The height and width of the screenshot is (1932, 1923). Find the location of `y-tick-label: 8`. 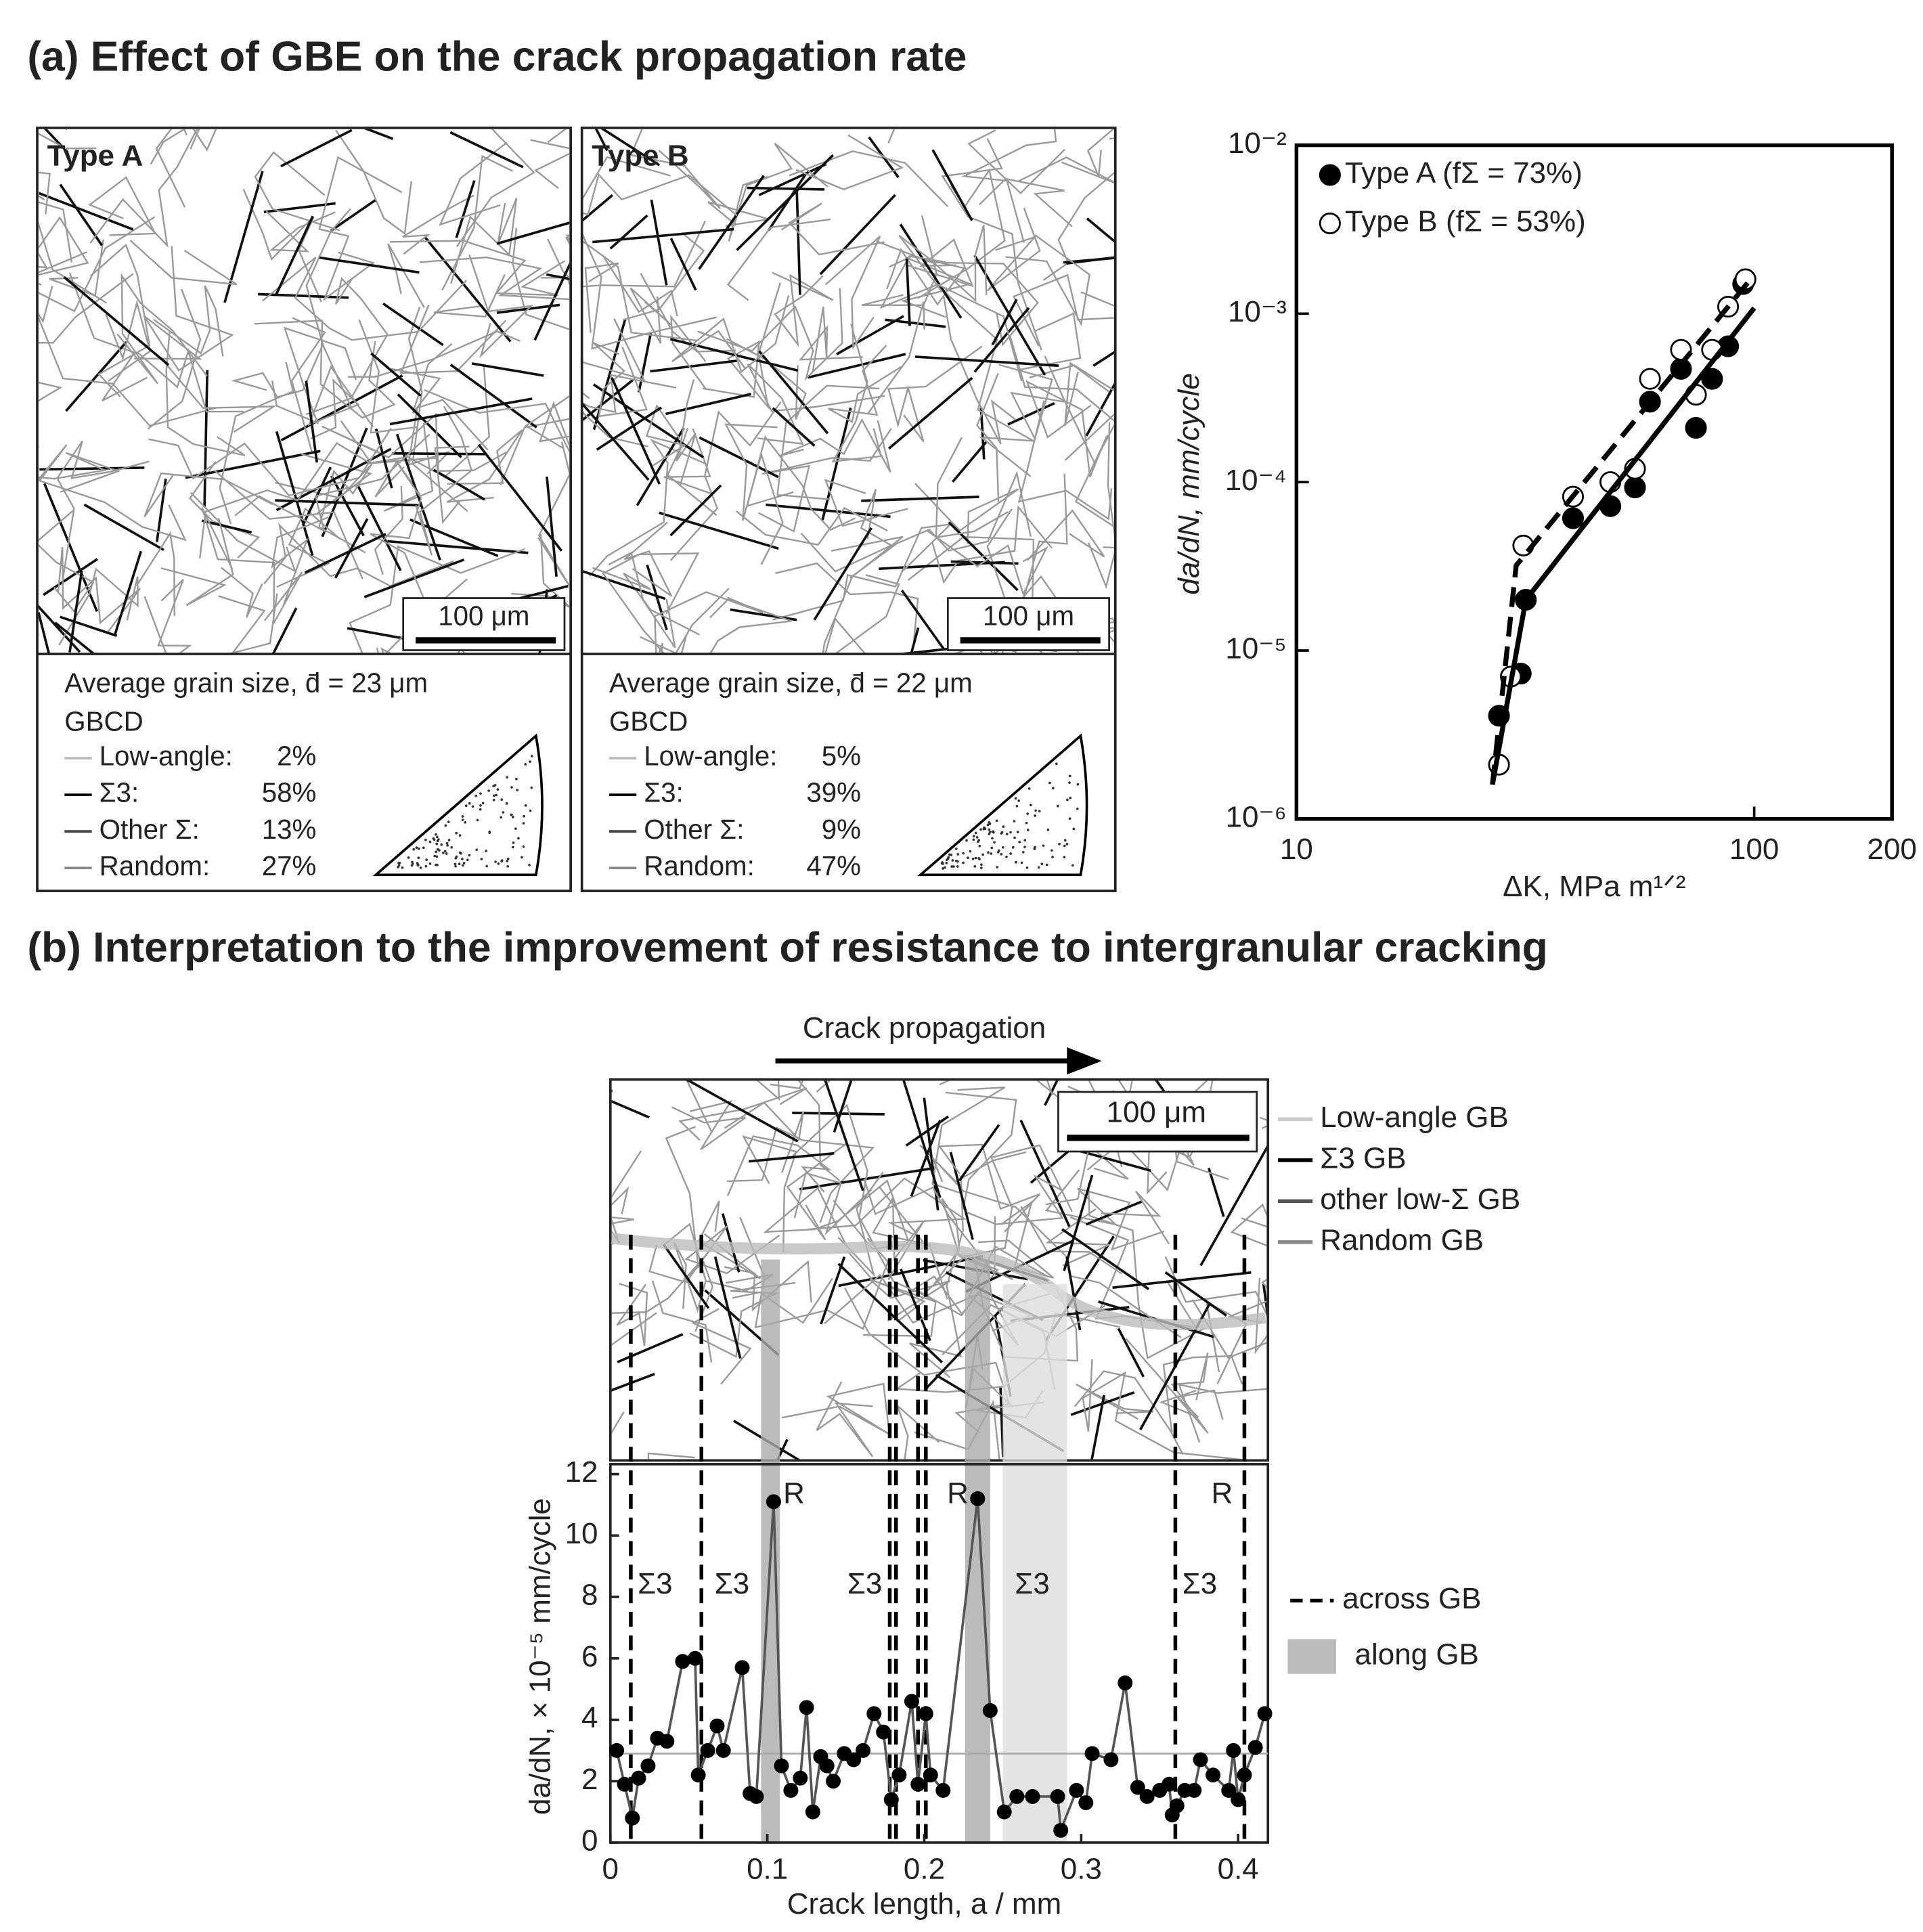

y-tick-label: 8 is located at coordinates (589, 1595).